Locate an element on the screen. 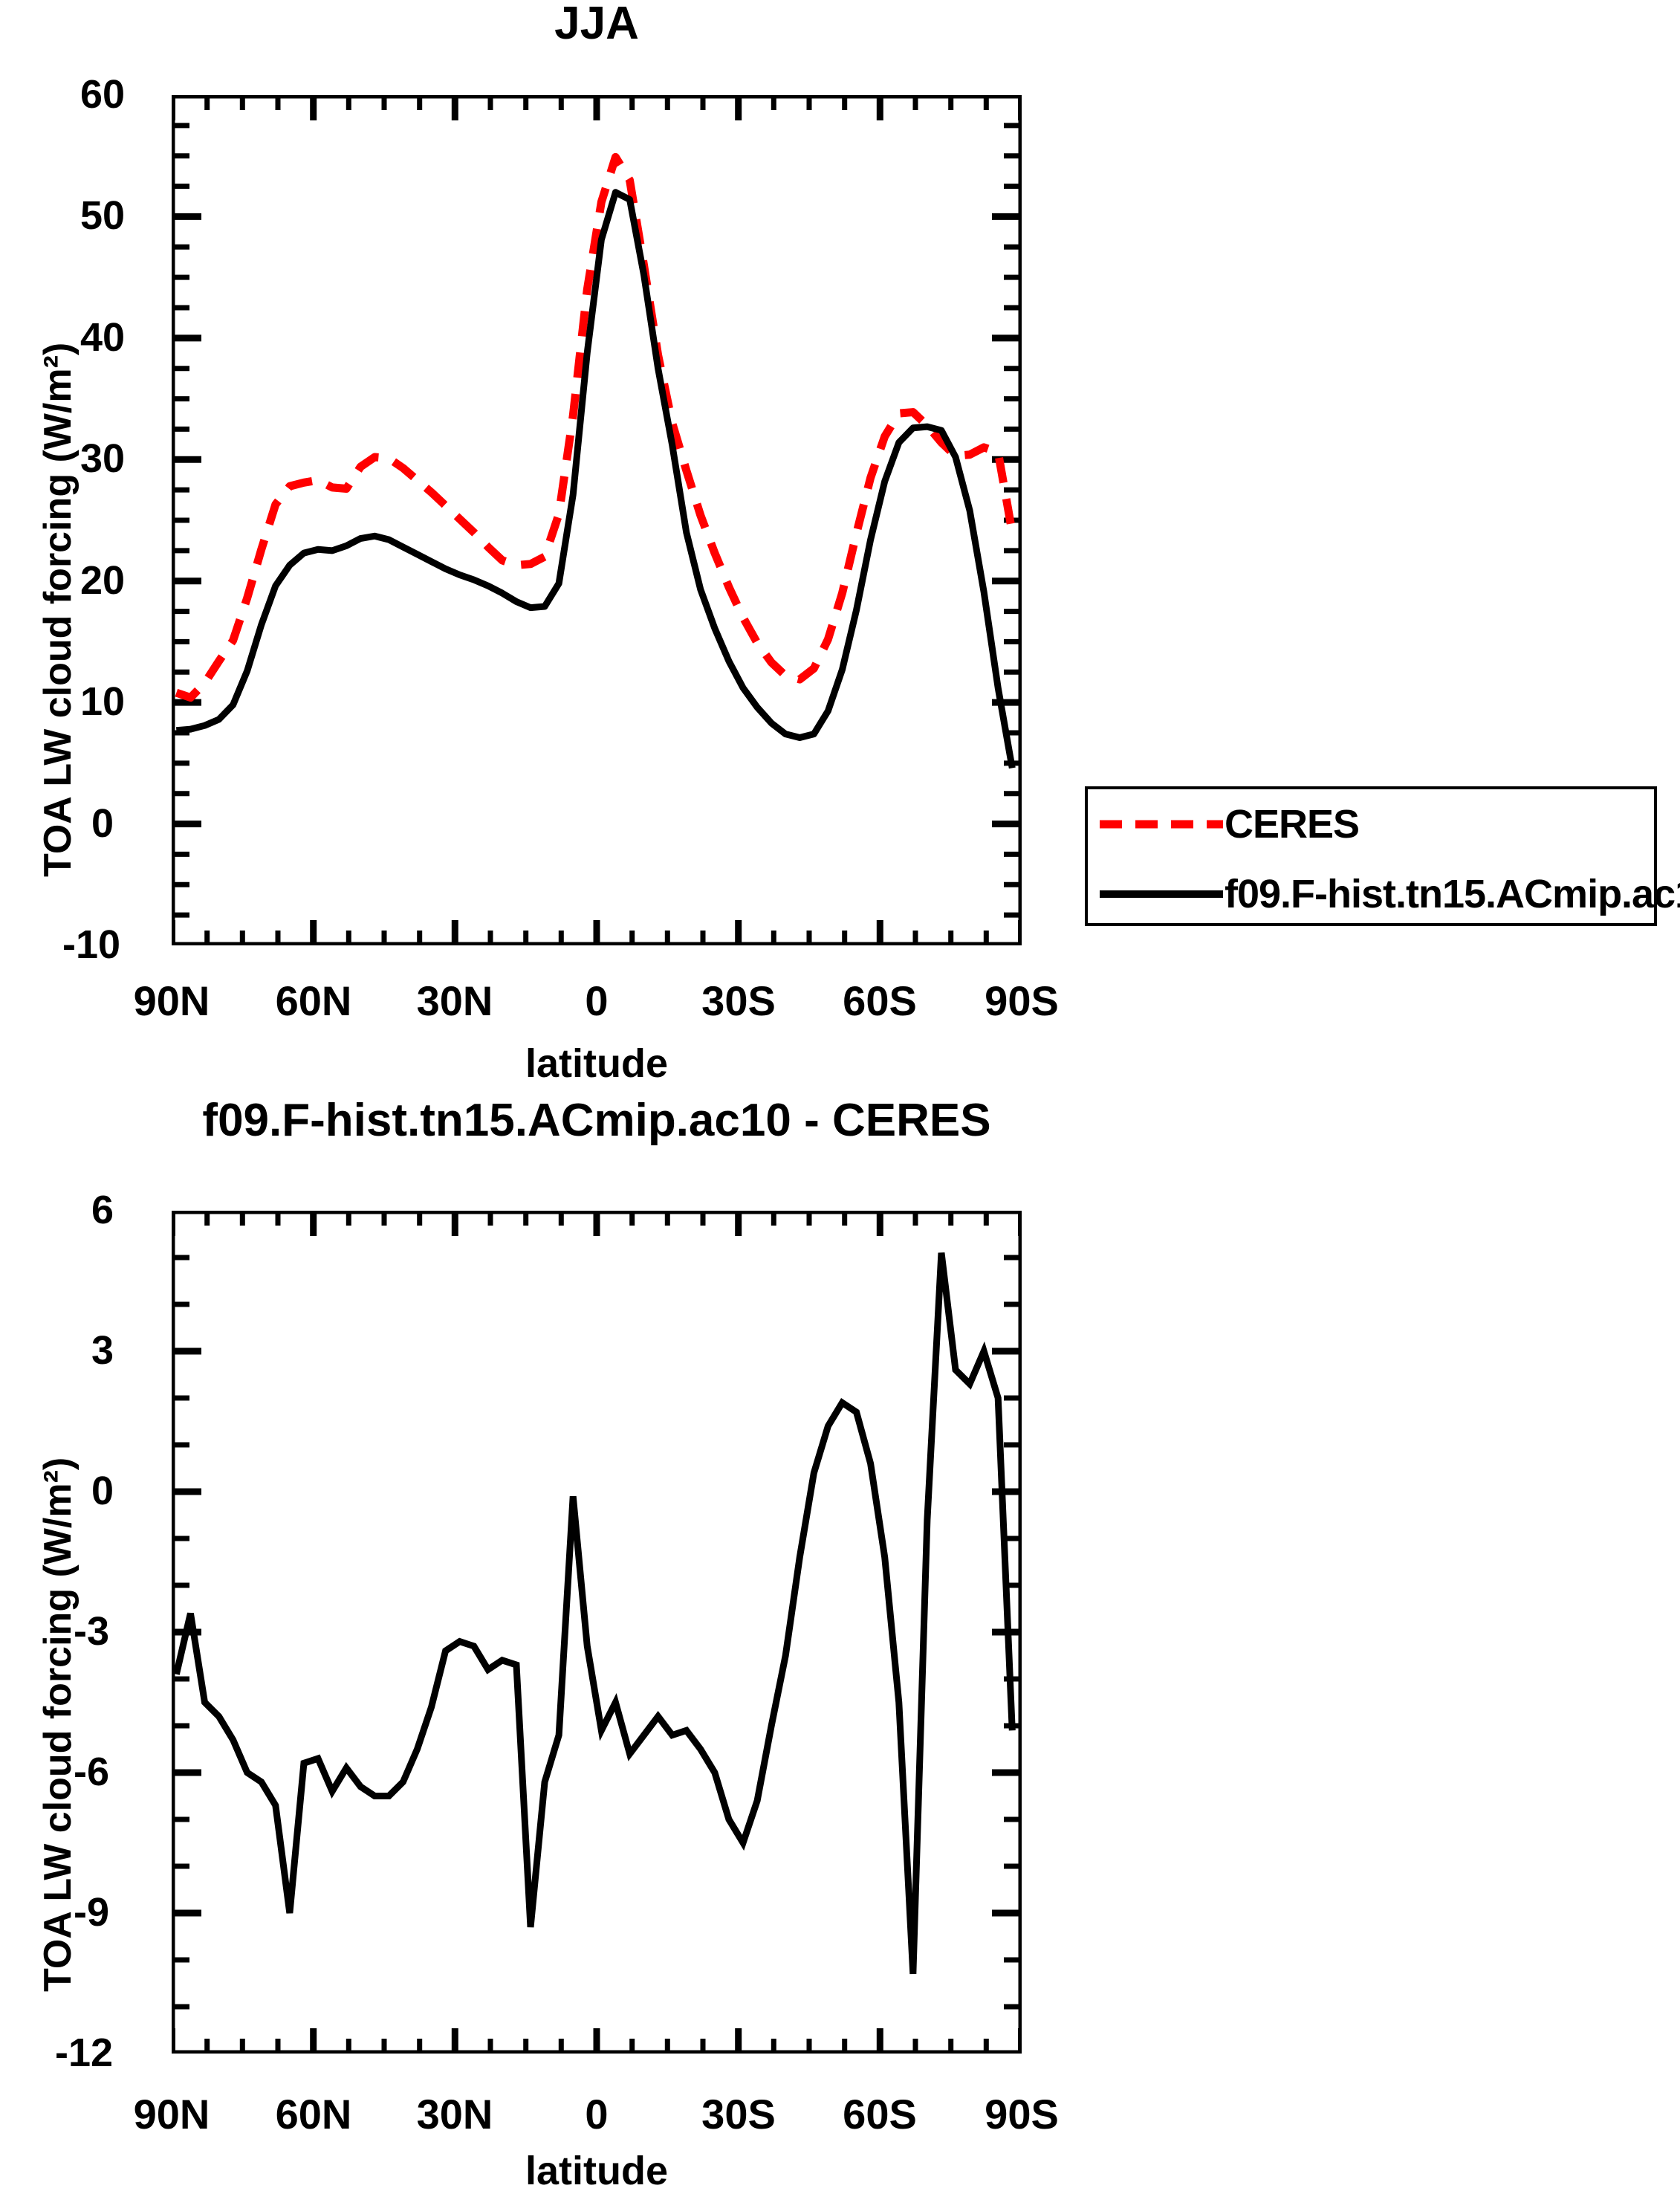  panel-2-xtick-90N: 90N is located at coordinates (172, 2114).